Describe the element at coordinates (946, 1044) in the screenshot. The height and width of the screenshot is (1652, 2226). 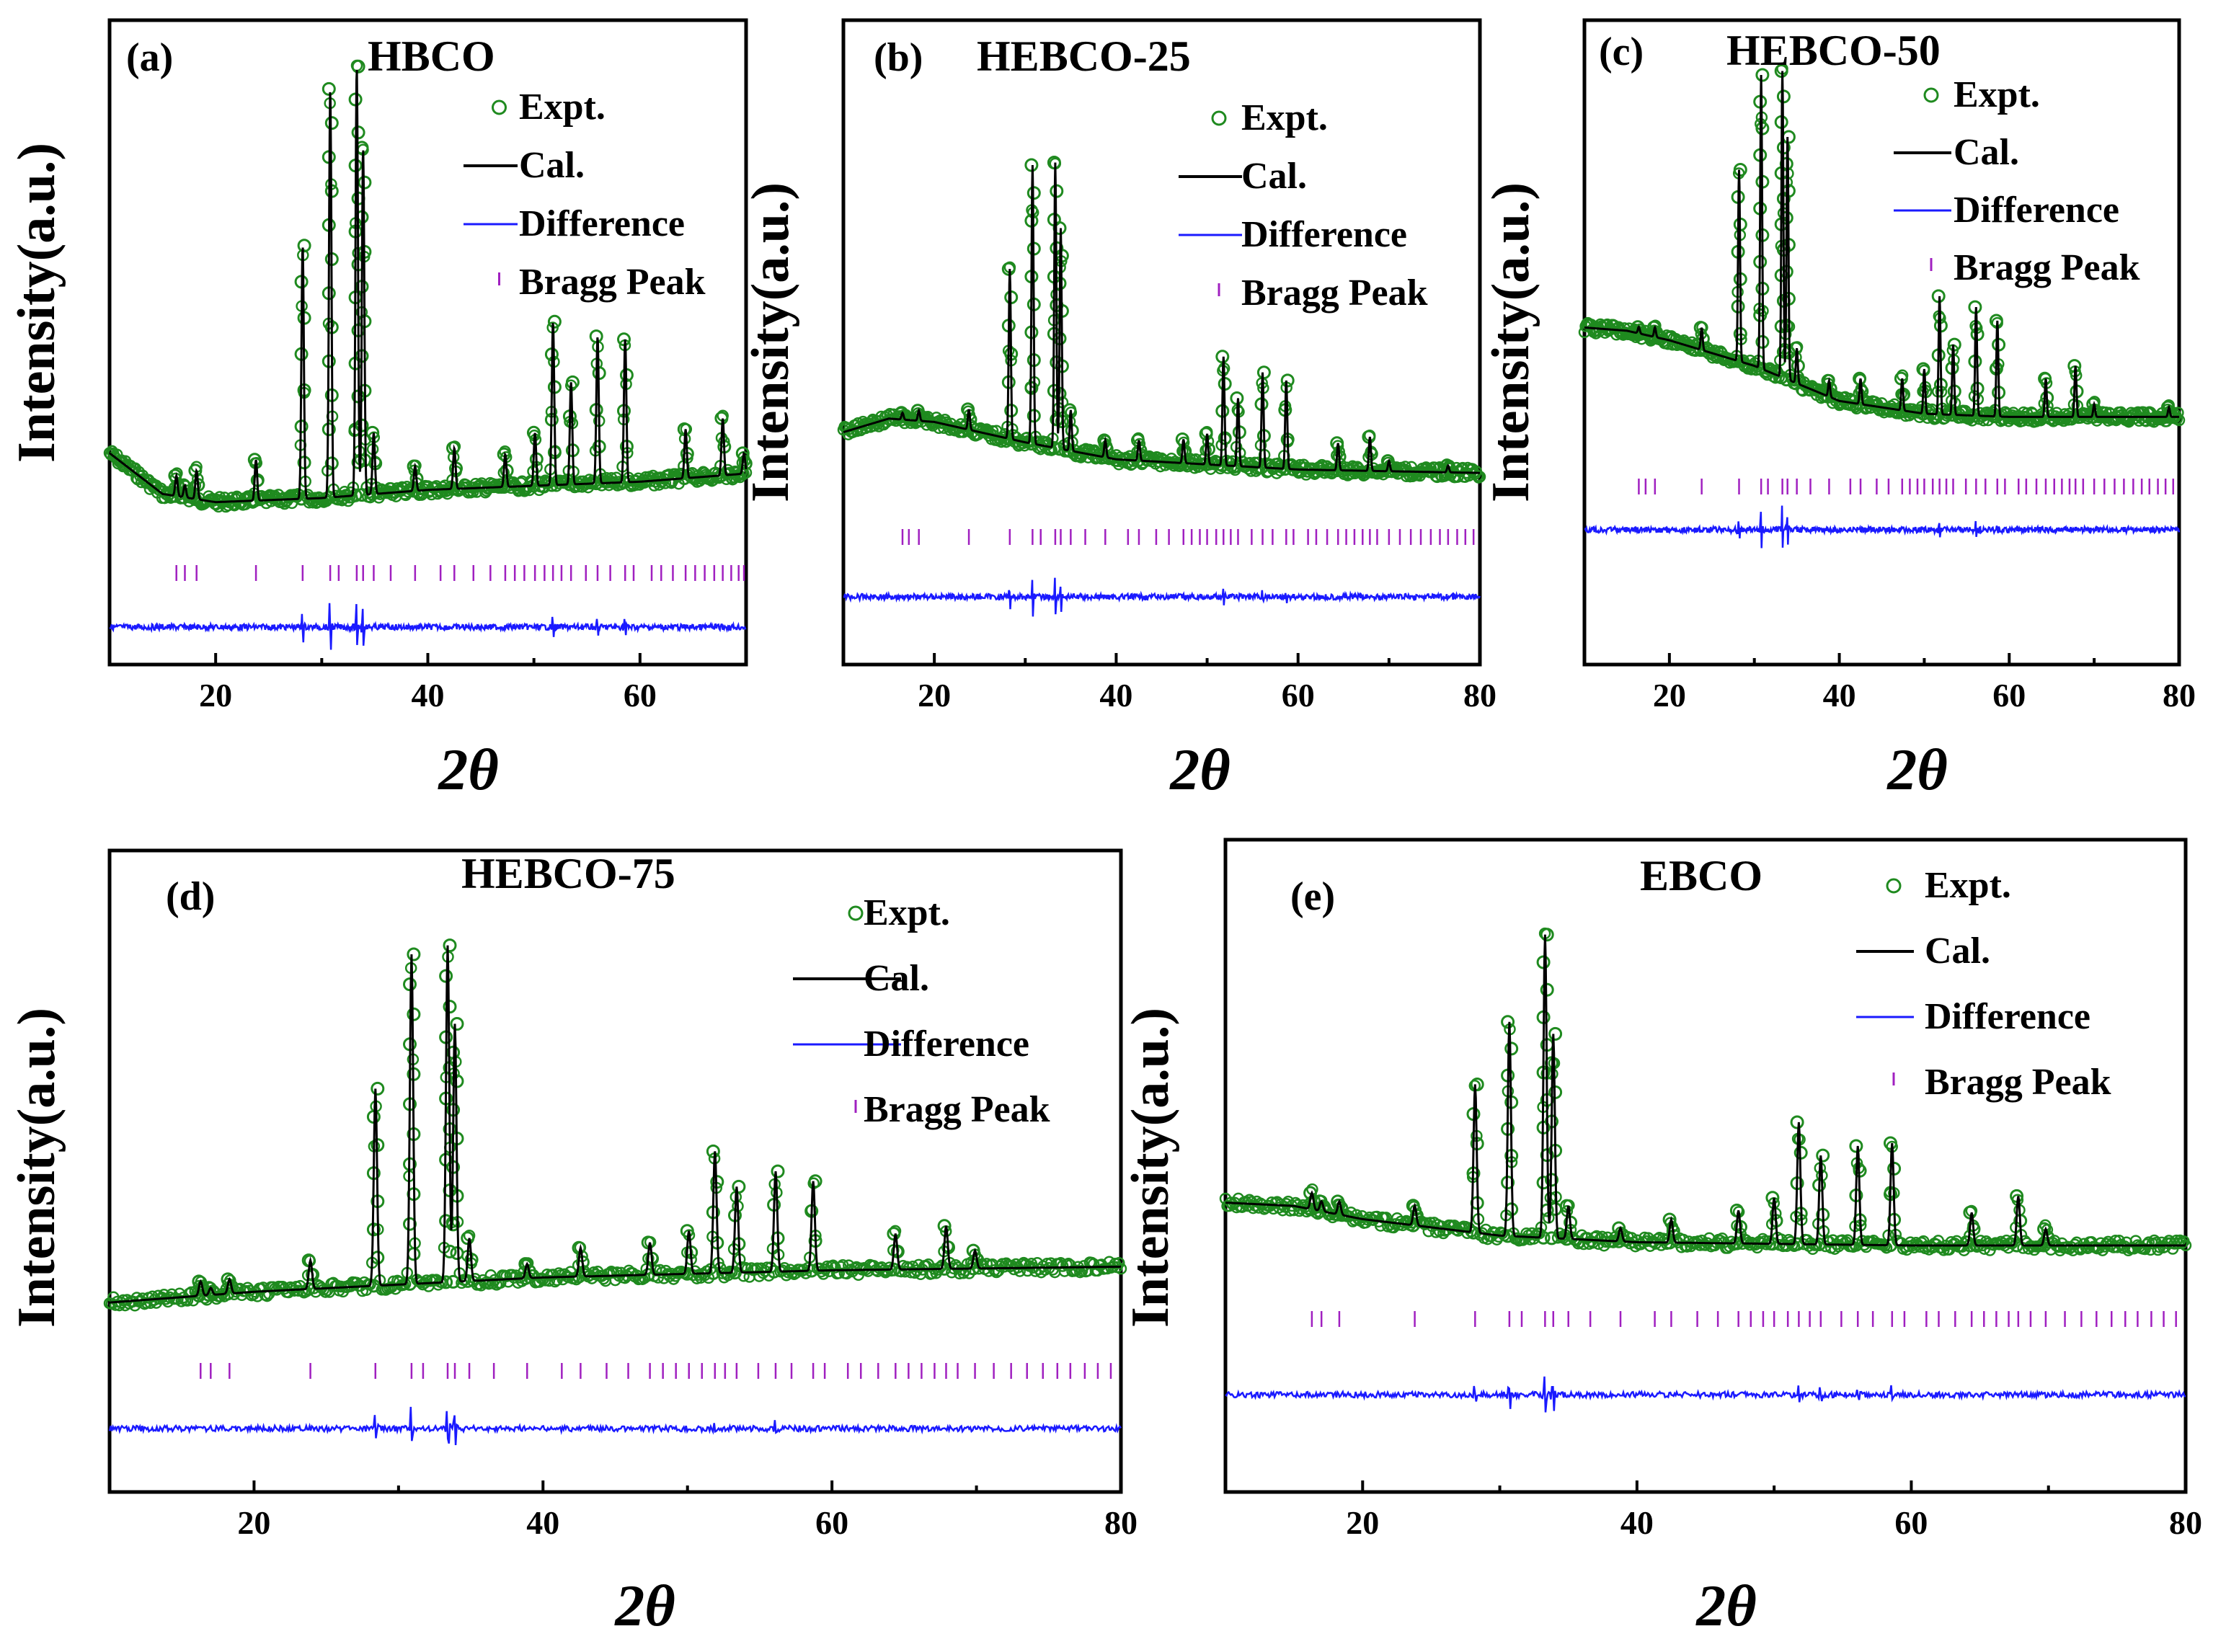
I see `legend-difference-label: Difference` at that location.